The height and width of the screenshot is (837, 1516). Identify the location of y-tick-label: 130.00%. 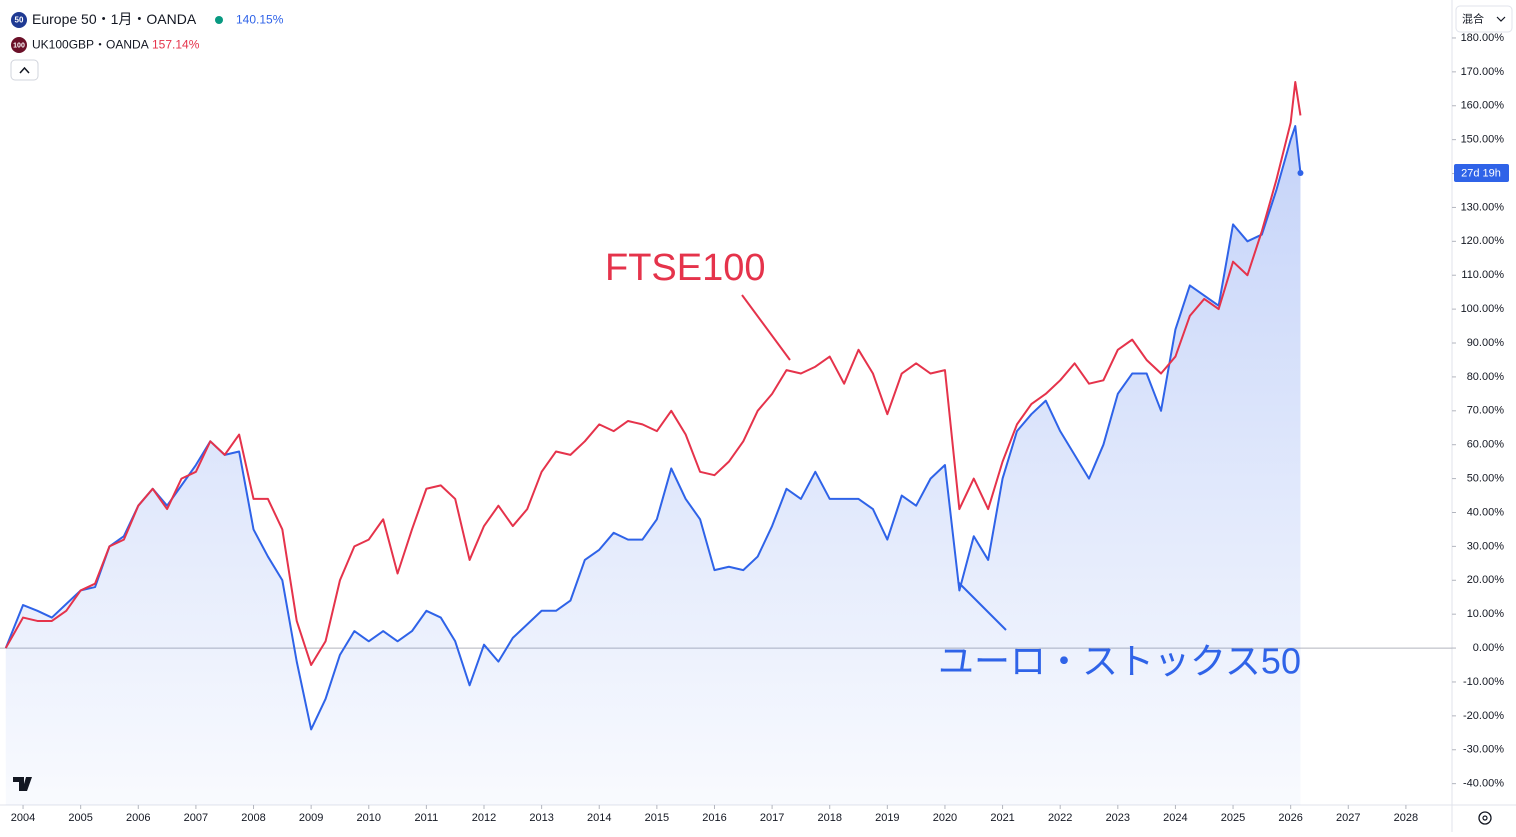
(1483, 207).